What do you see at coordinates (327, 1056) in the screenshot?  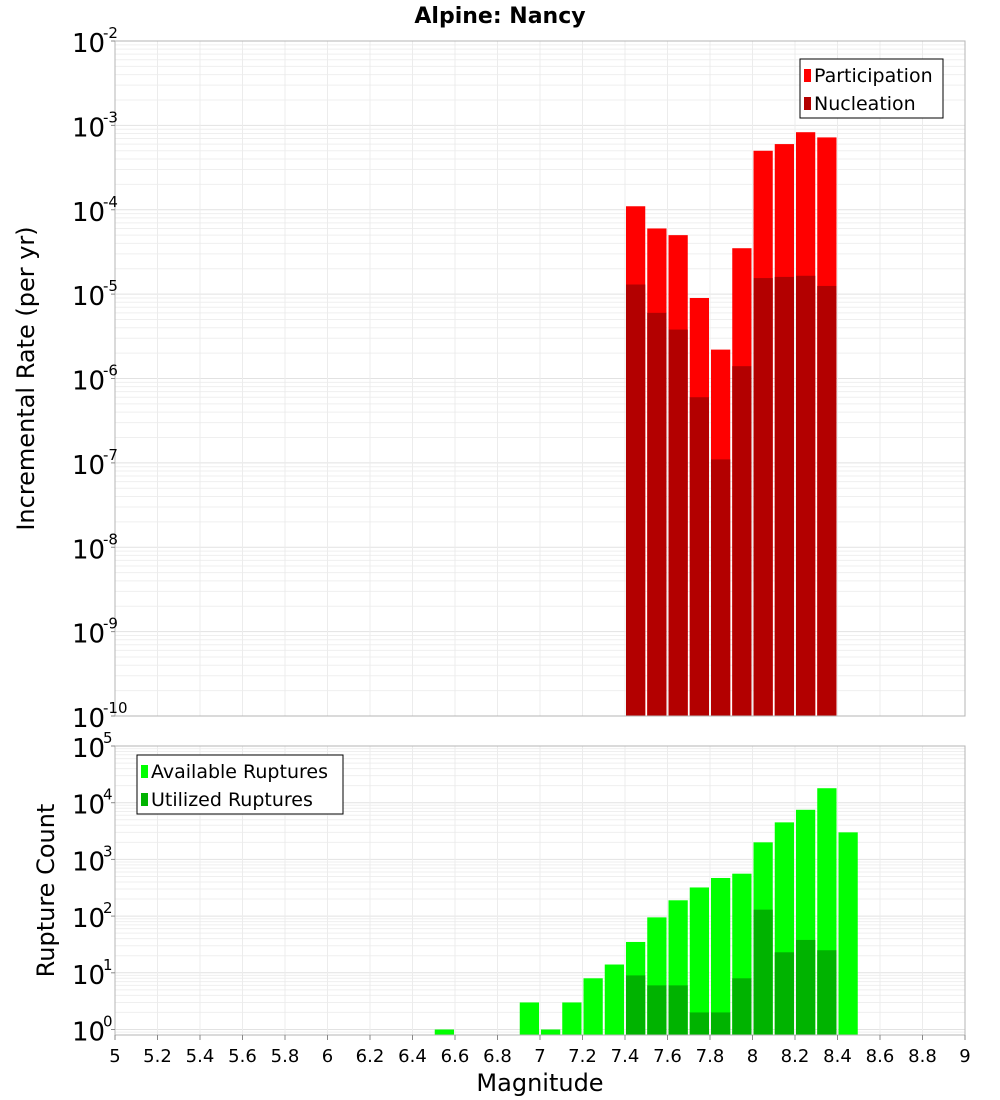 I see `x-tick-label: 6` at bounding box center [327, 1056].